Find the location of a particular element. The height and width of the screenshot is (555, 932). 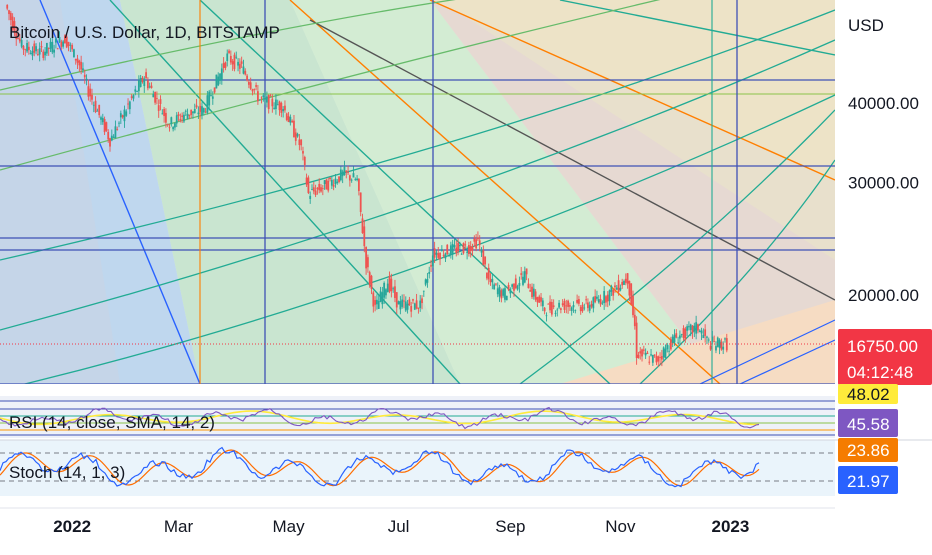

last-price-badge: 16750.00 04:12:48 is located at coordinates (885, 357).